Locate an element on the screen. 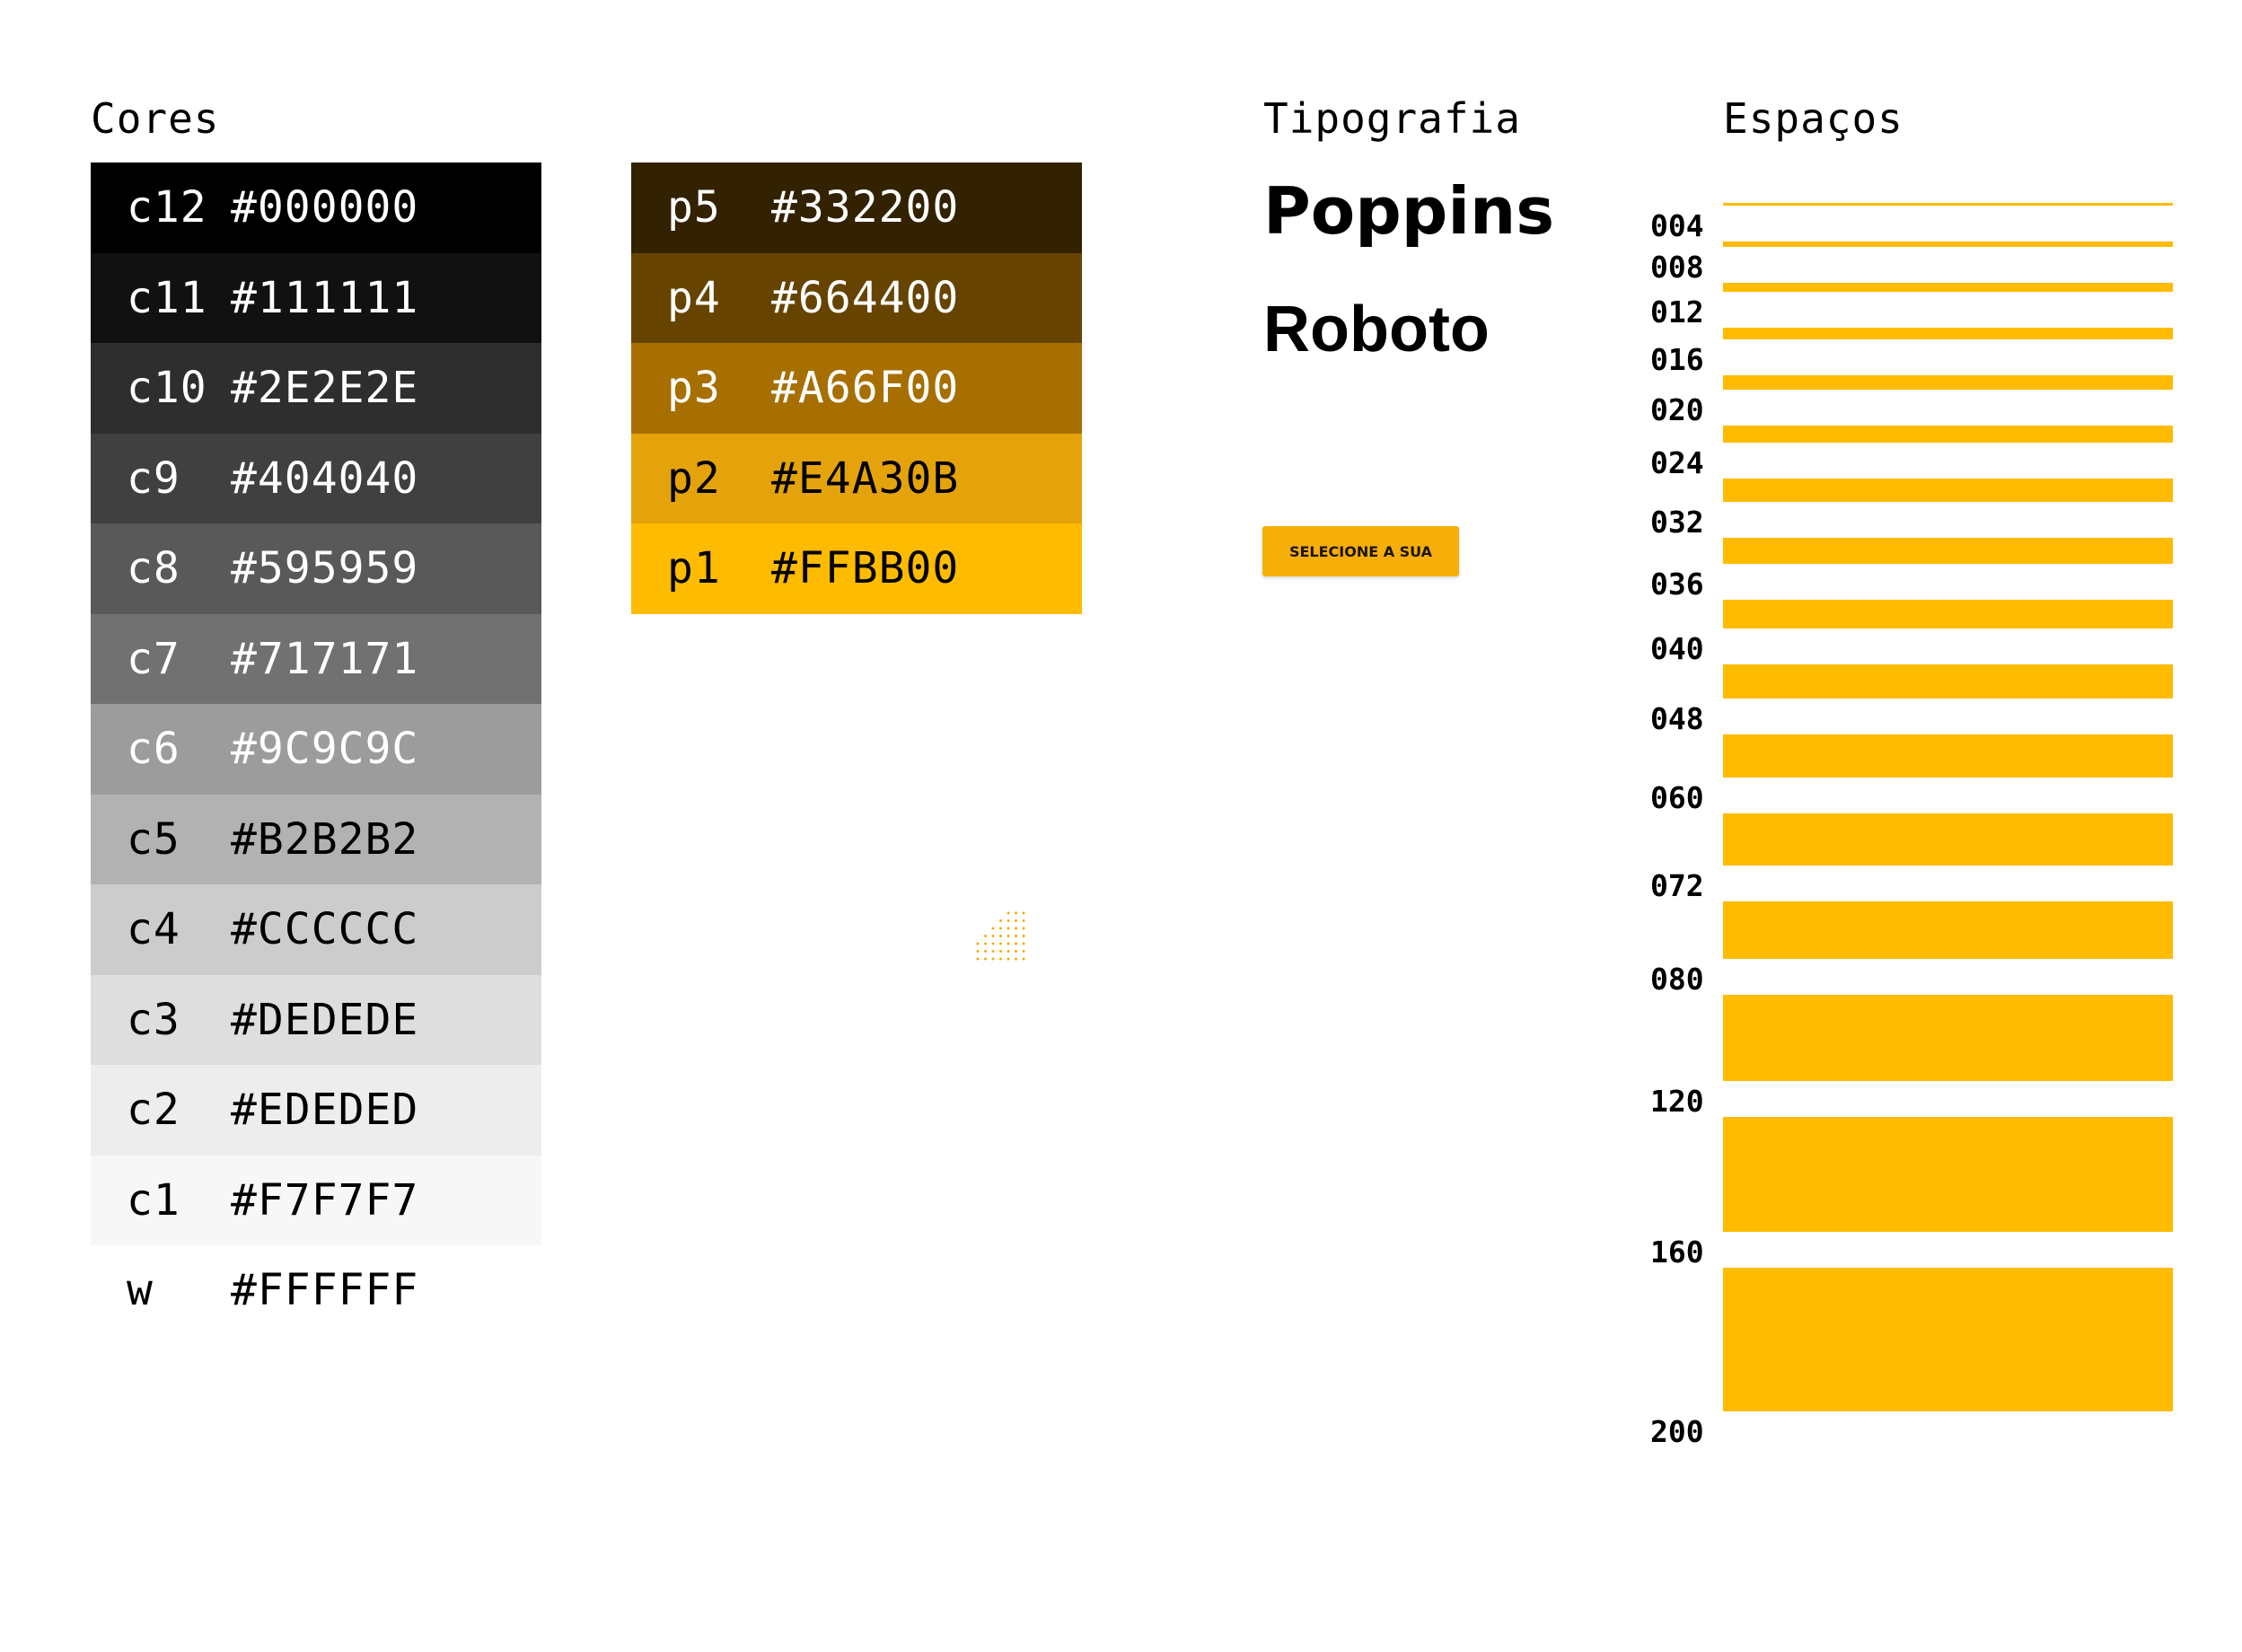 The image size is (2242, 1652). swatch-hex: #000000 is located at coordinates (325, 208).